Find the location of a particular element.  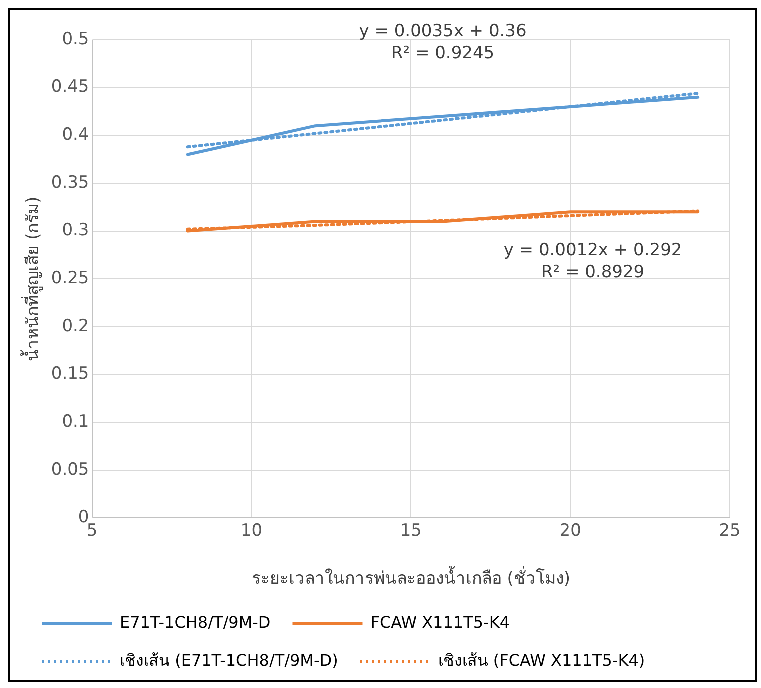

x-axis-title: ระยะเวลาในการพ่นละอองน้ำเกลือ (ชั่วโมง) is located at coordinates (411, 578).